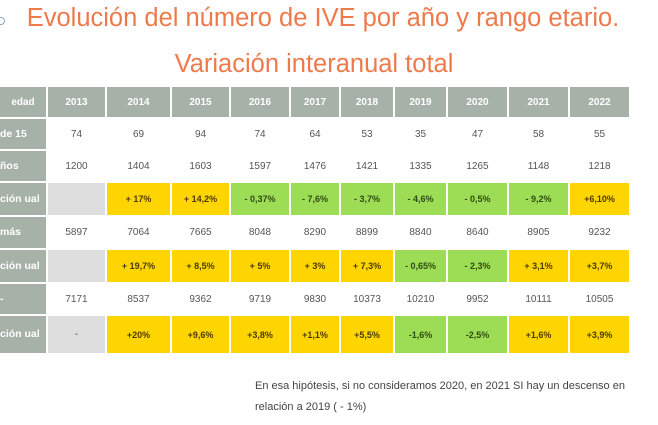 This screenshot has width=658, height=425. I want to click on variation-cell: + 17%, so click(138, 199).